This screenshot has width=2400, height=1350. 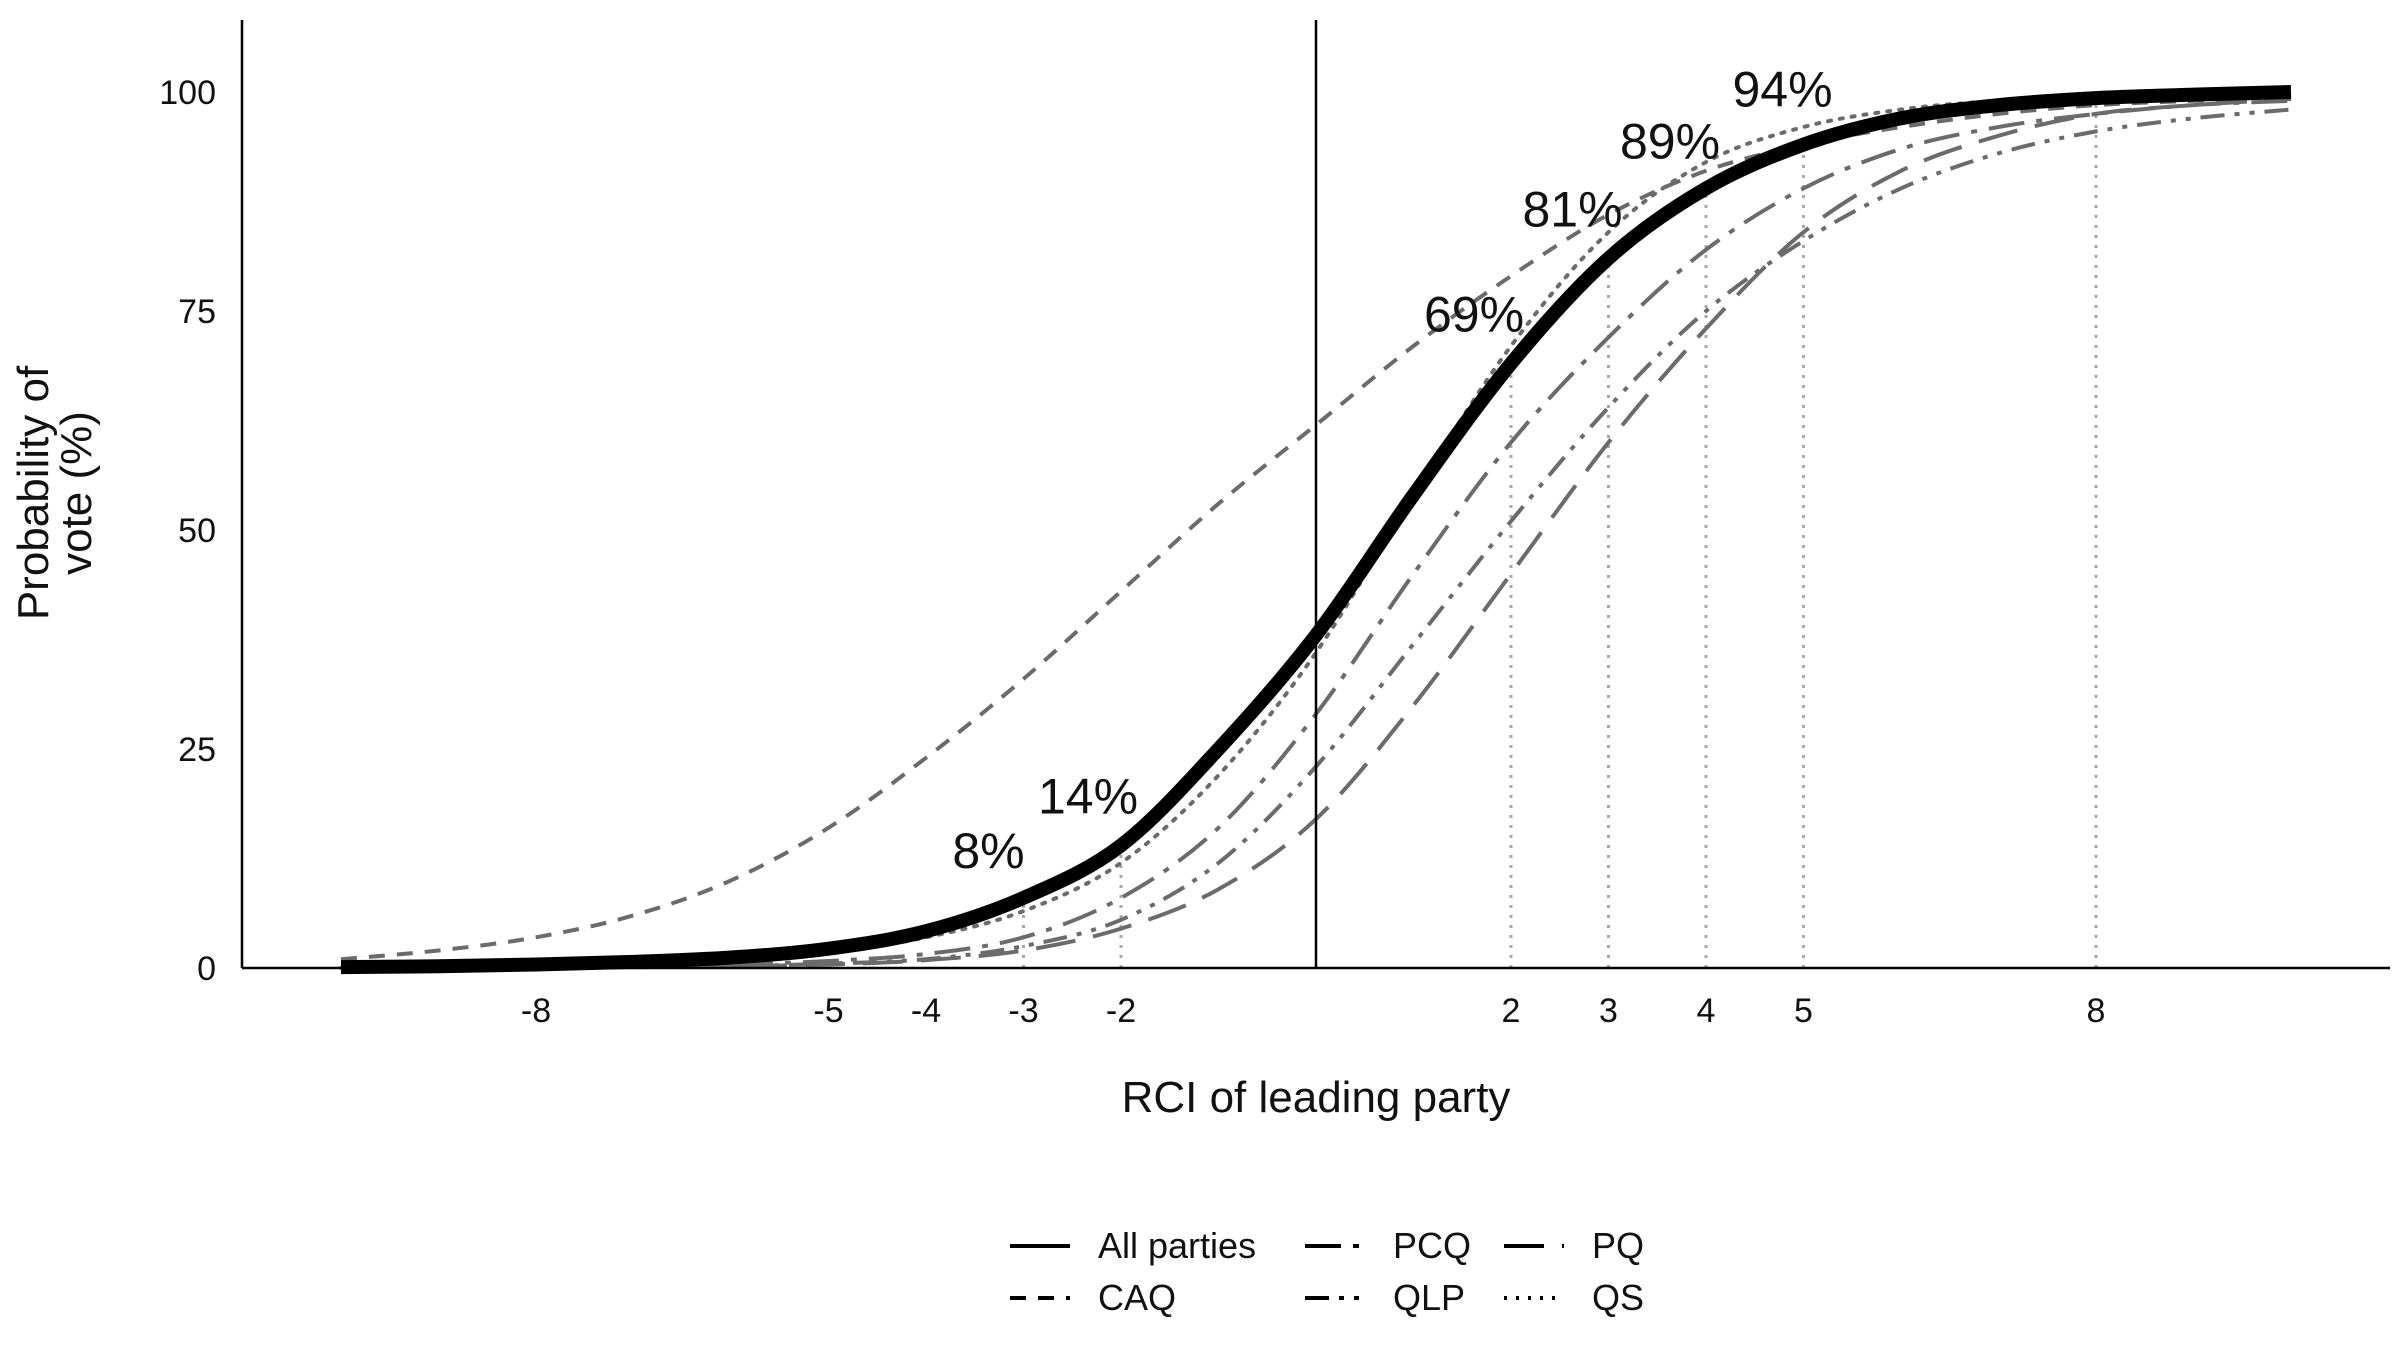 What do you see at coordinates (1706, 1011) in the screenshot?
I see `x-tick-label: 4` at bounding box center [1706, 1011].